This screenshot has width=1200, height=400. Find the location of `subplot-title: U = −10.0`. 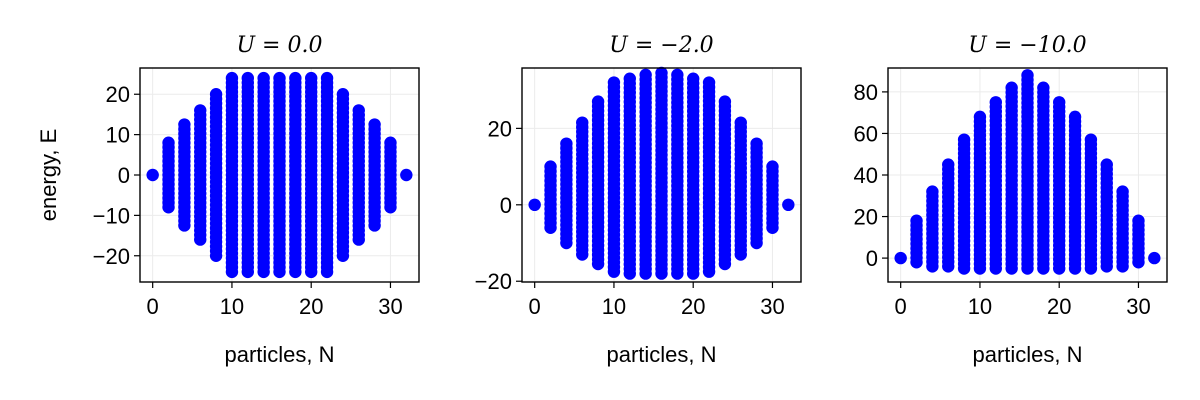

subplot-title: U = −10.0 is located at coordinates (1027, 45).